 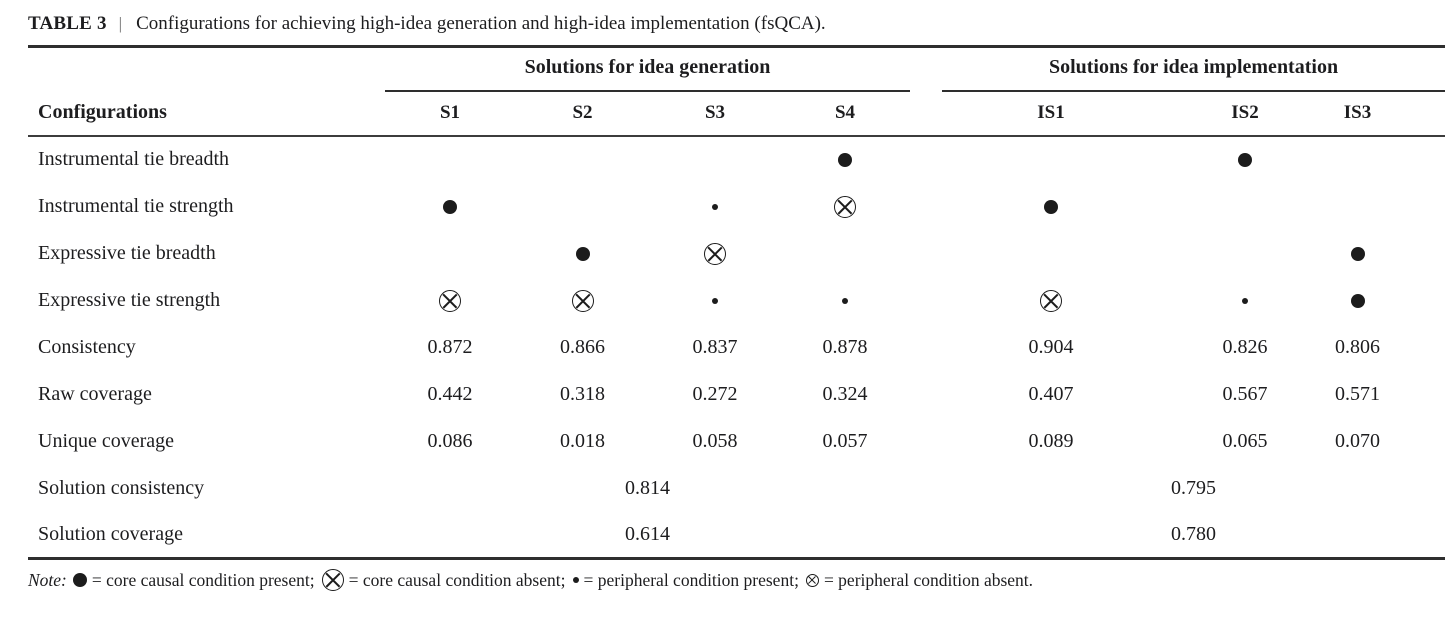 I want to click on value-cell: 0.904, so click(x=1051, y=346).